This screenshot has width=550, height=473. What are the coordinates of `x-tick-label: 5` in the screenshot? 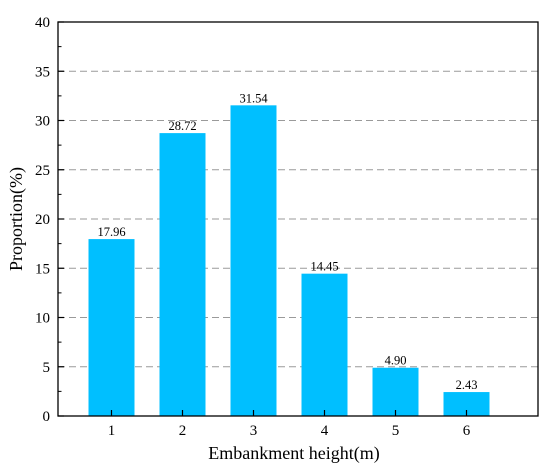 It's located at (396, 431).